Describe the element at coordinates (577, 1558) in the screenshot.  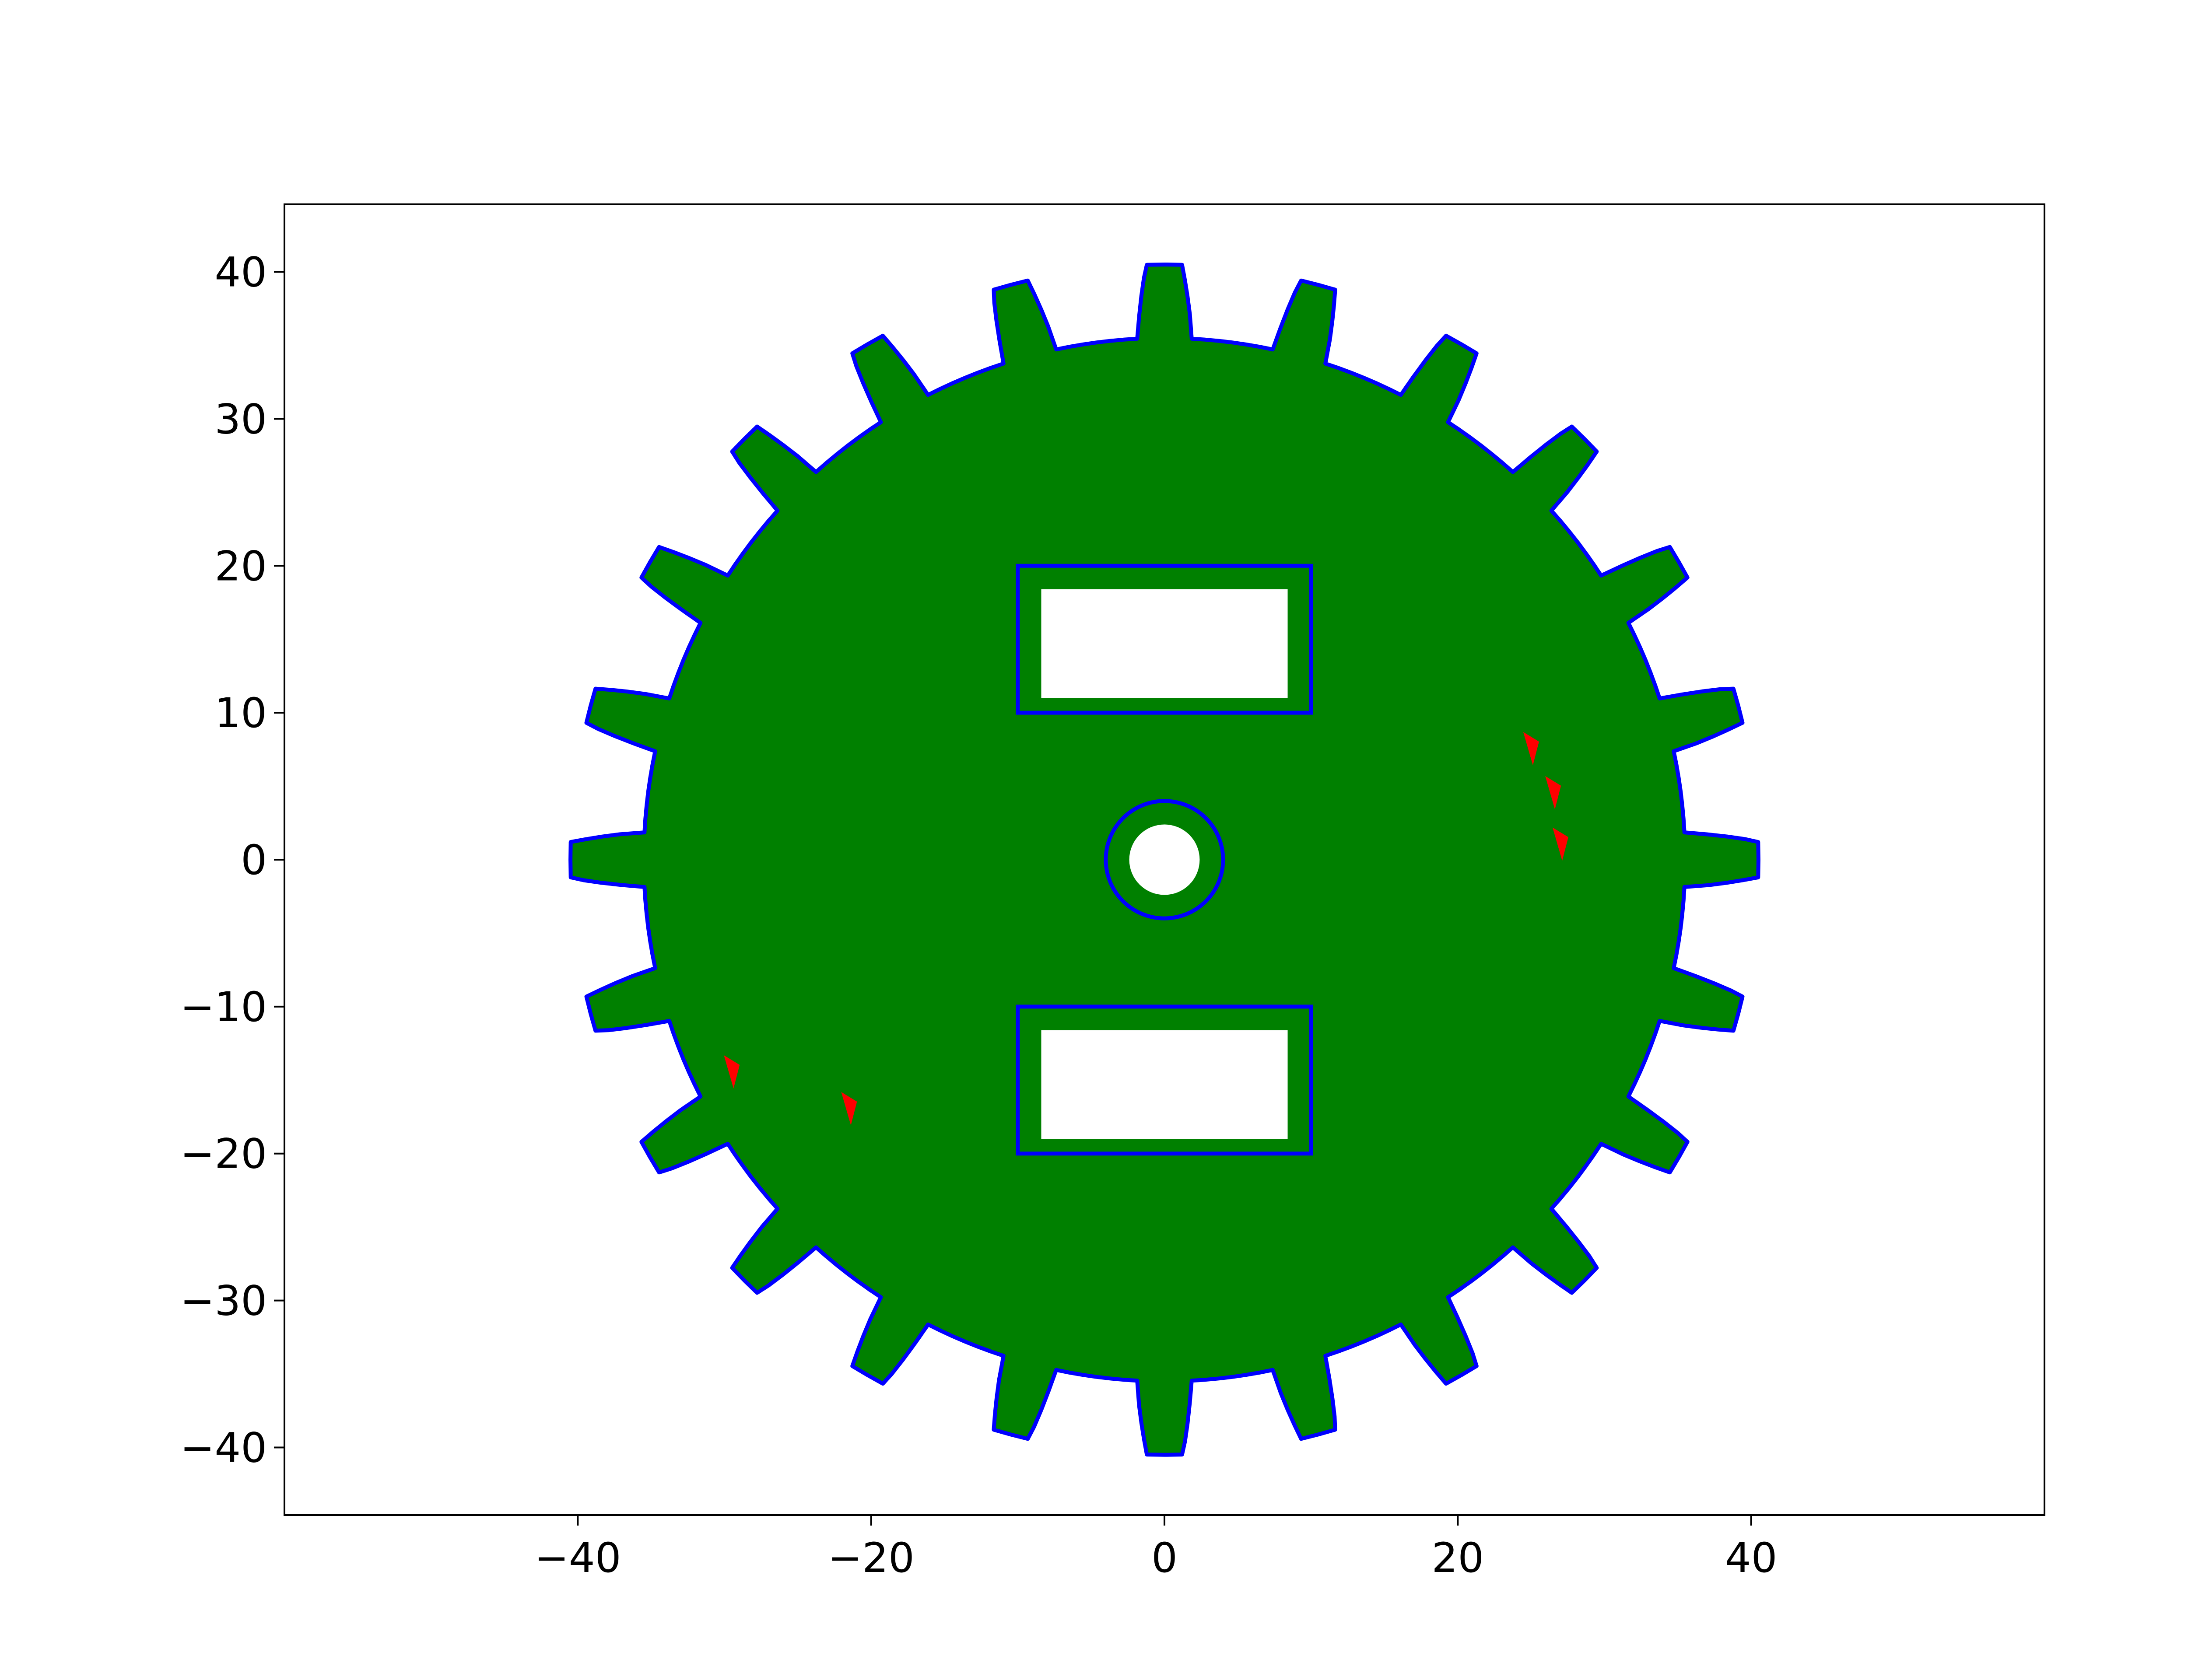
I see `x-tick-label: −40` at that location.